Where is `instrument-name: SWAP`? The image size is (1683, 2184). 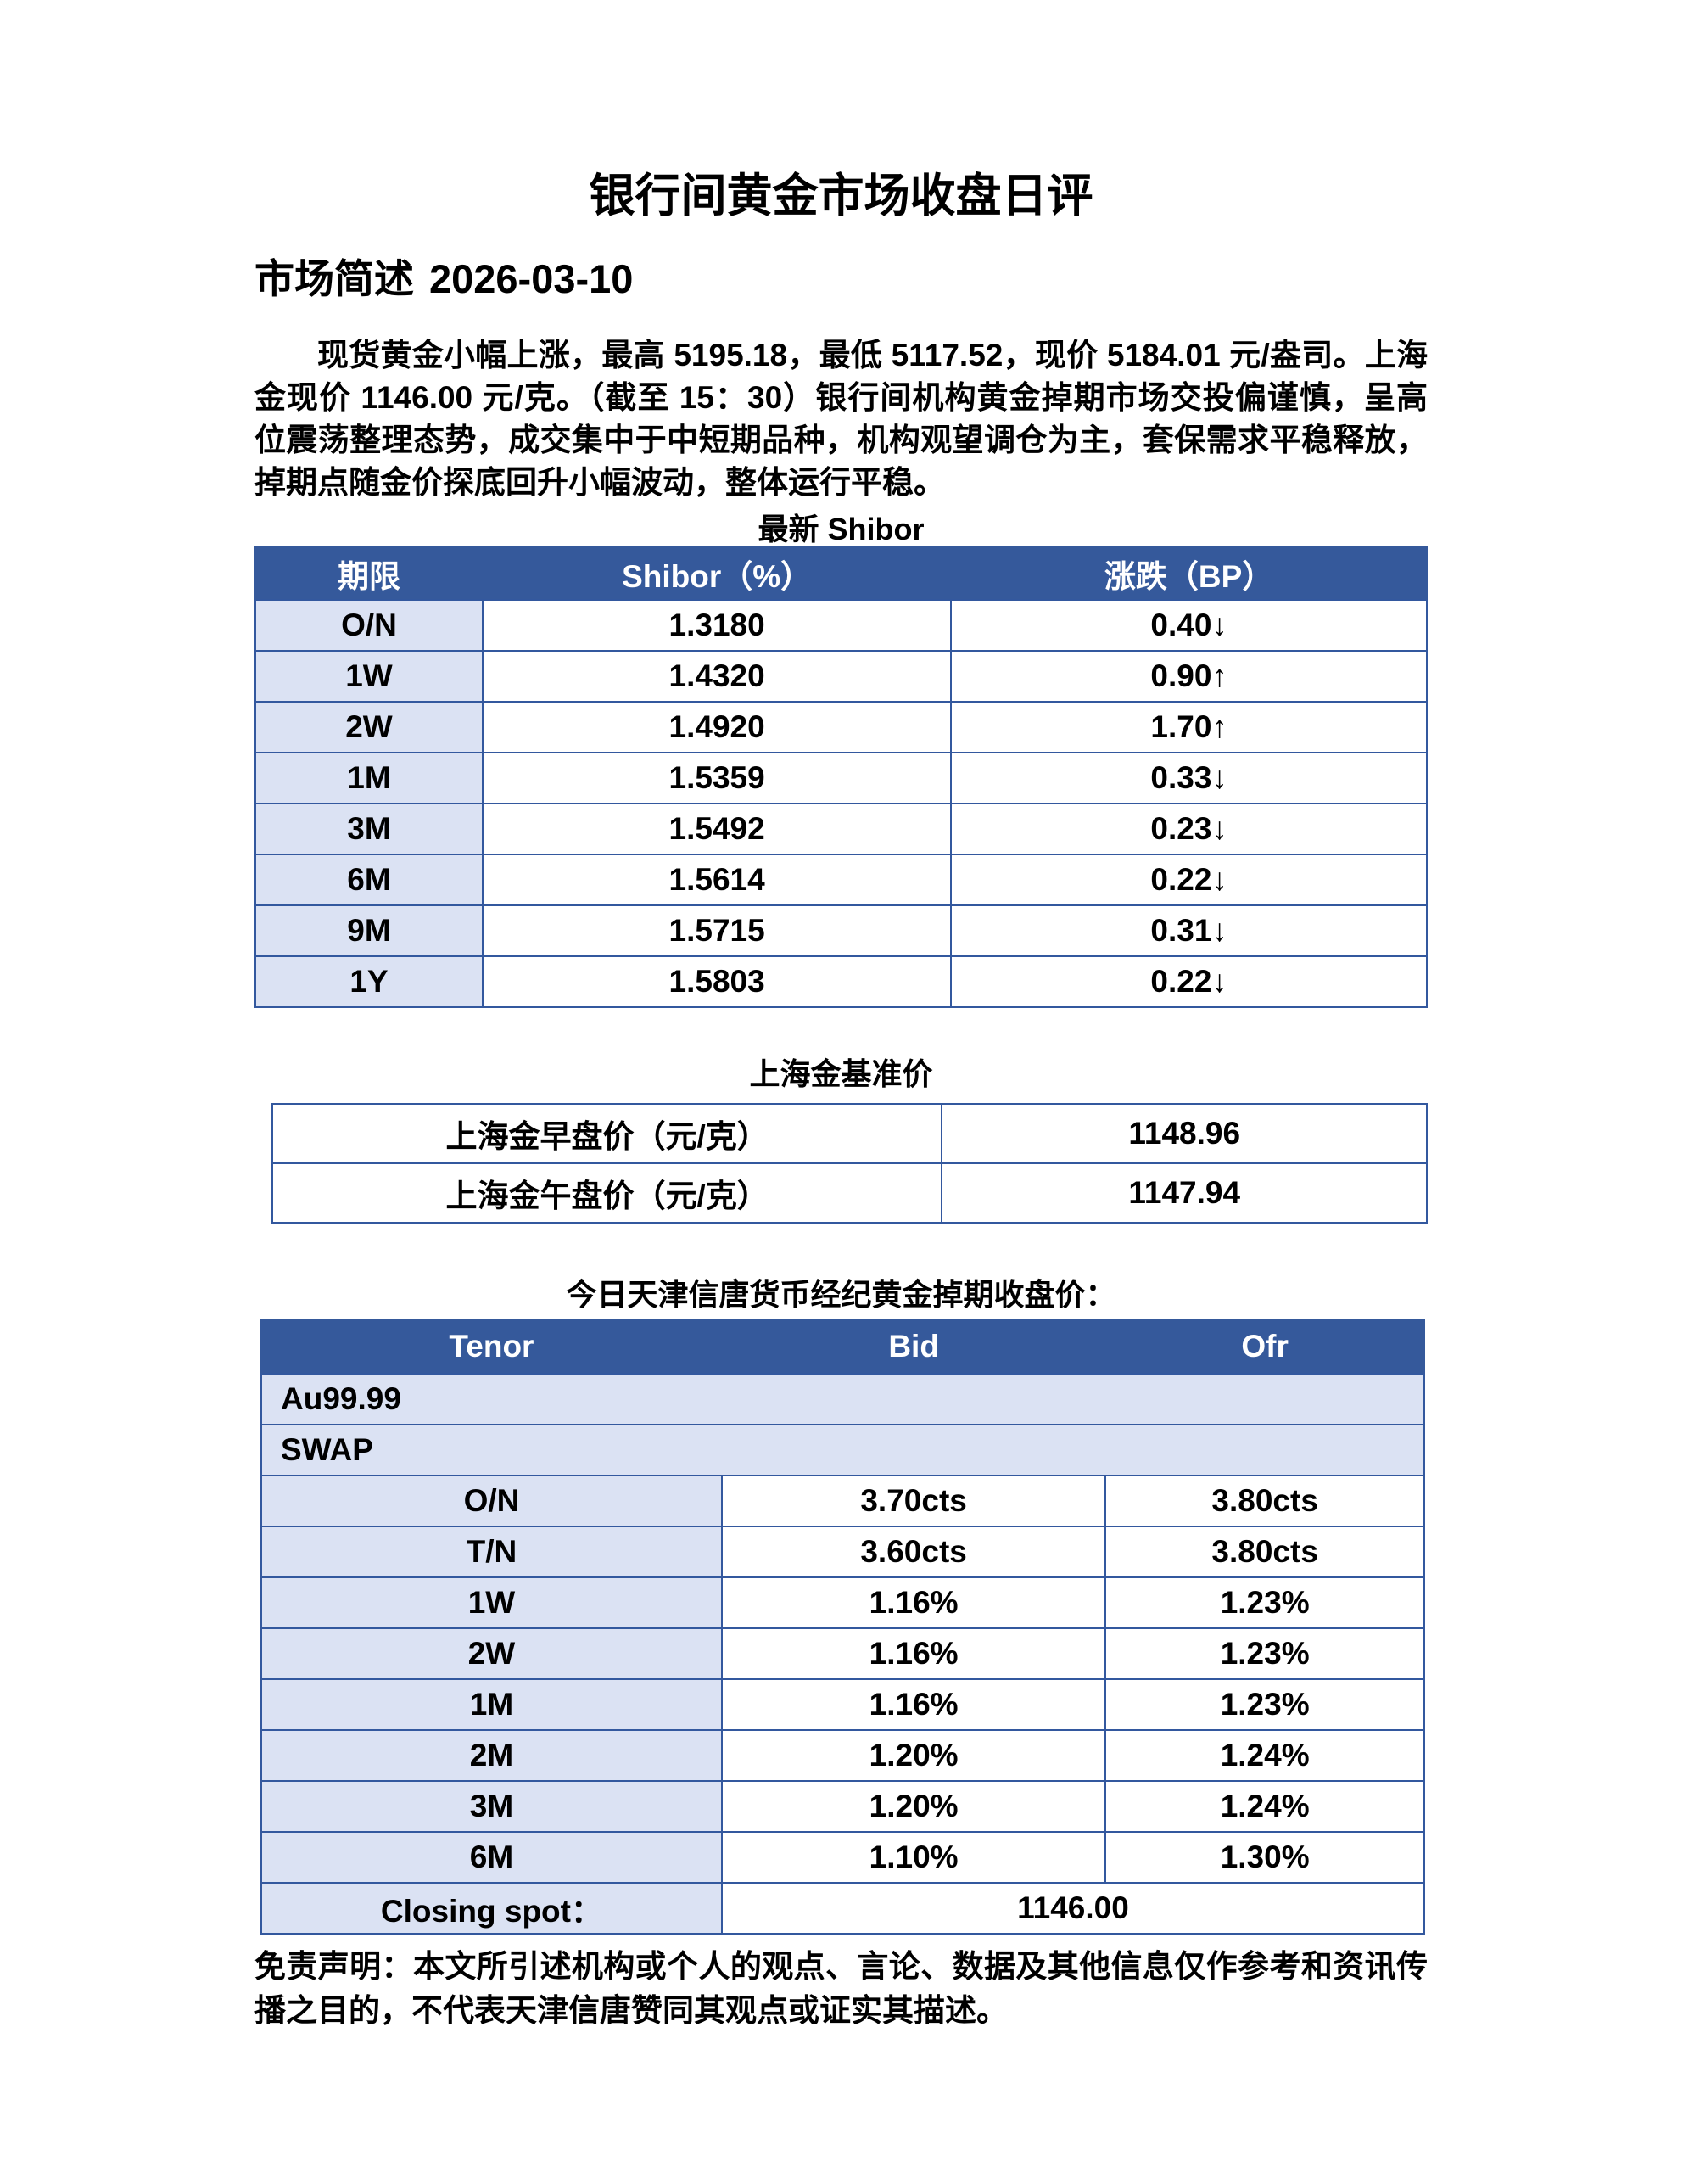 instrument-name: SWAP is located at coordinates (842, 1450).